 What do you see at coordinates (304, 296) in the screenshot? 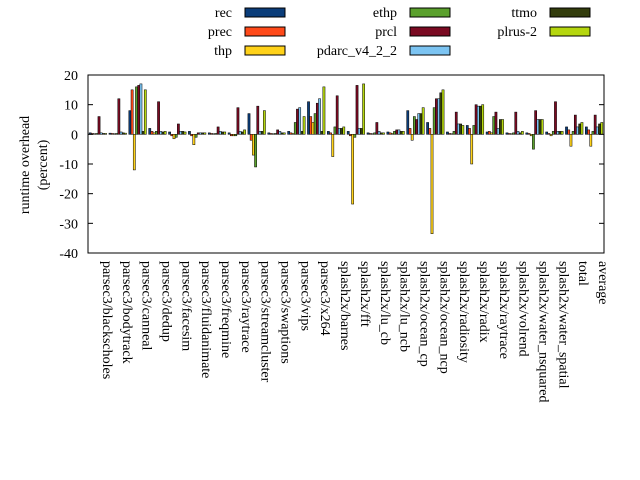
I see `x-tick-label: parsec3/vips` at bounding box center [304, 296].